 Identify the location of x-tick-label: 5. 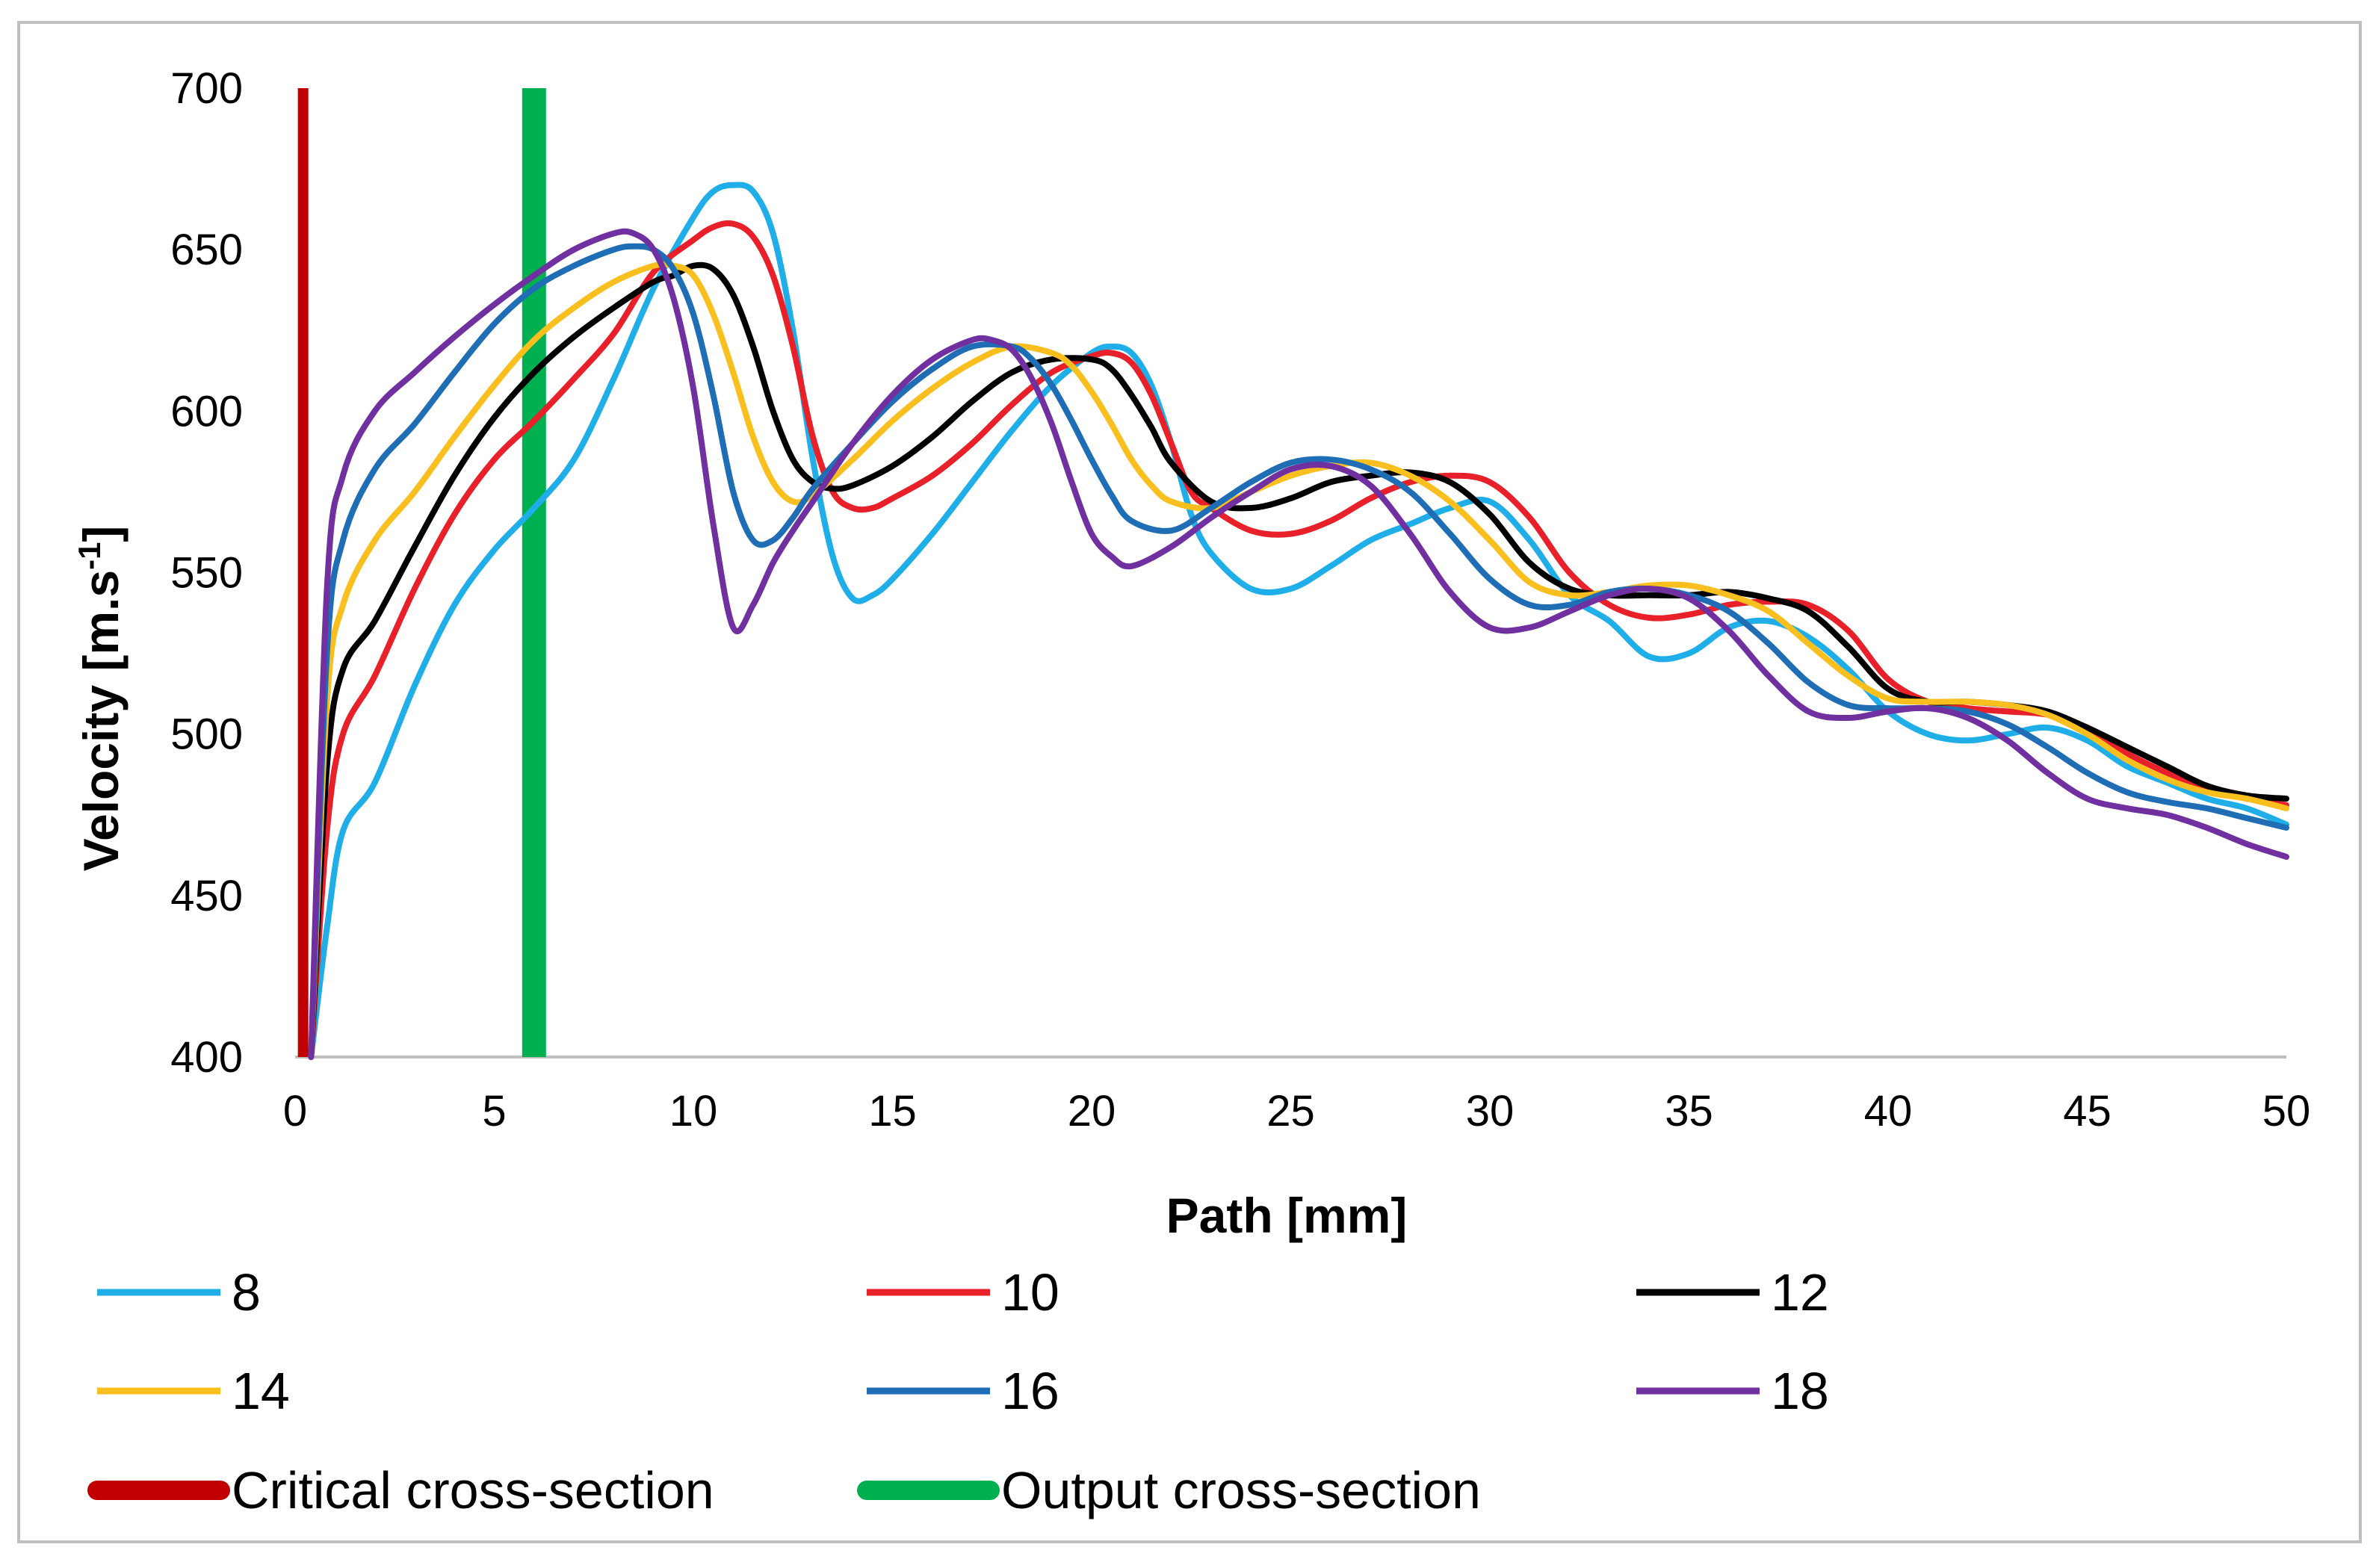
(494, 1111).